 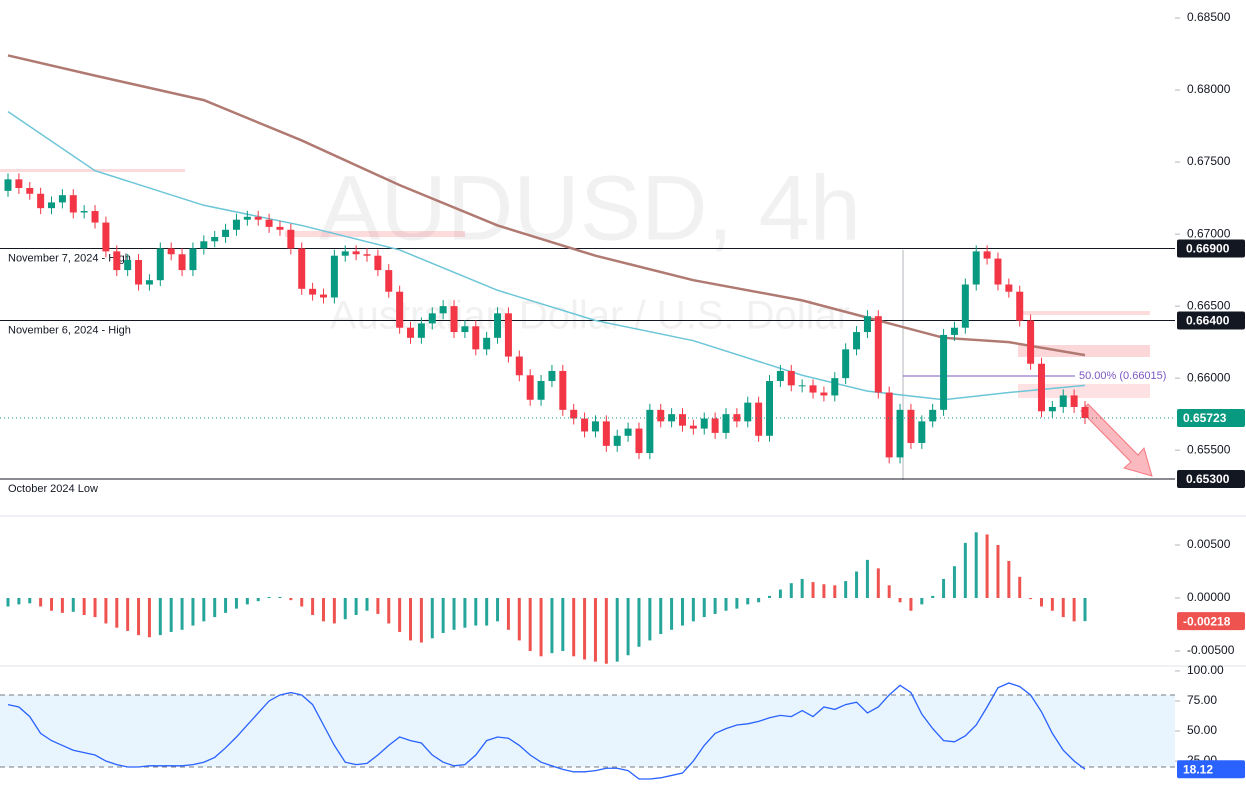 I want to click on y-tick-label: 0.66000, so click(x=1209, y=377).